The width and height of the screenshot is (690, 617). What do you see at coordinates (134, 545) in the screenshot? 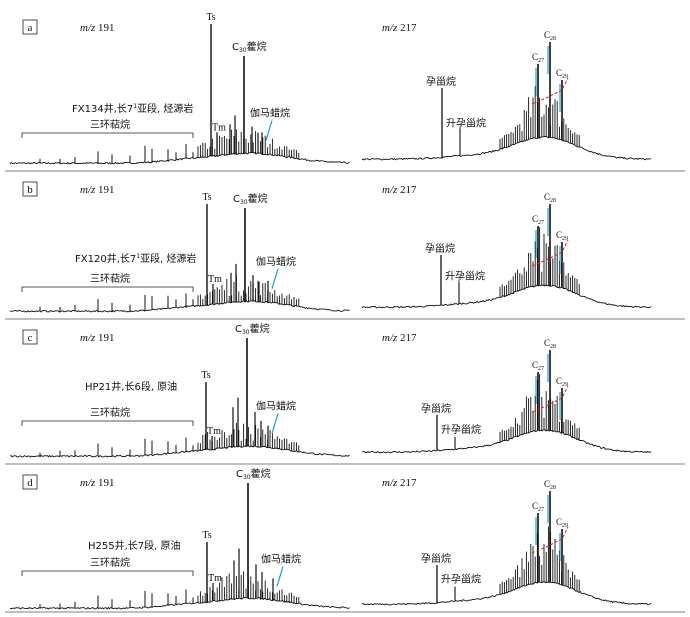
I see `sample-label: H255井,长7段, 原油` at bounding box center [134, 545].